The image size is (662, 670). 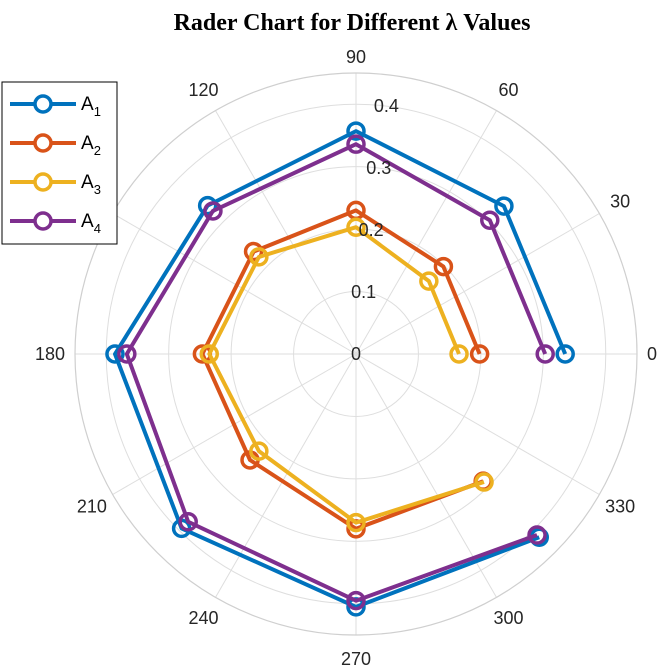 What do you see at coordinates (386, 106) in the screenshot?
I see `radial-tick-label: 0.4` at bounding box center [386, 106].